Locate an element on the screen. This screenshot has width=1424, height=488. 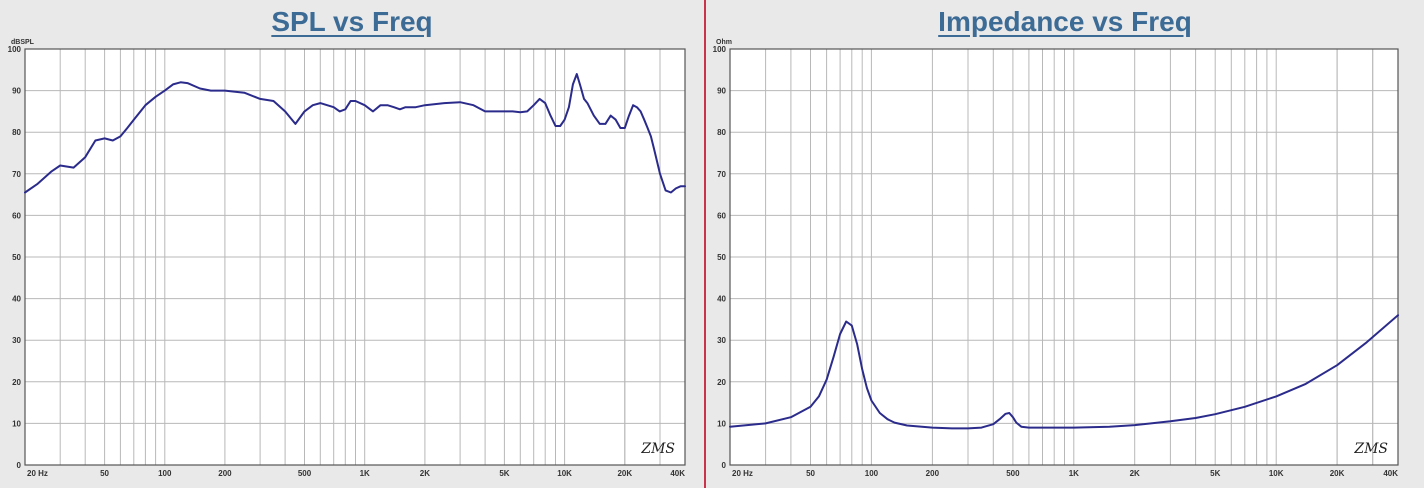
impedance-chart-title: Impedance vs Freq is located at coordinates (1065, 21).